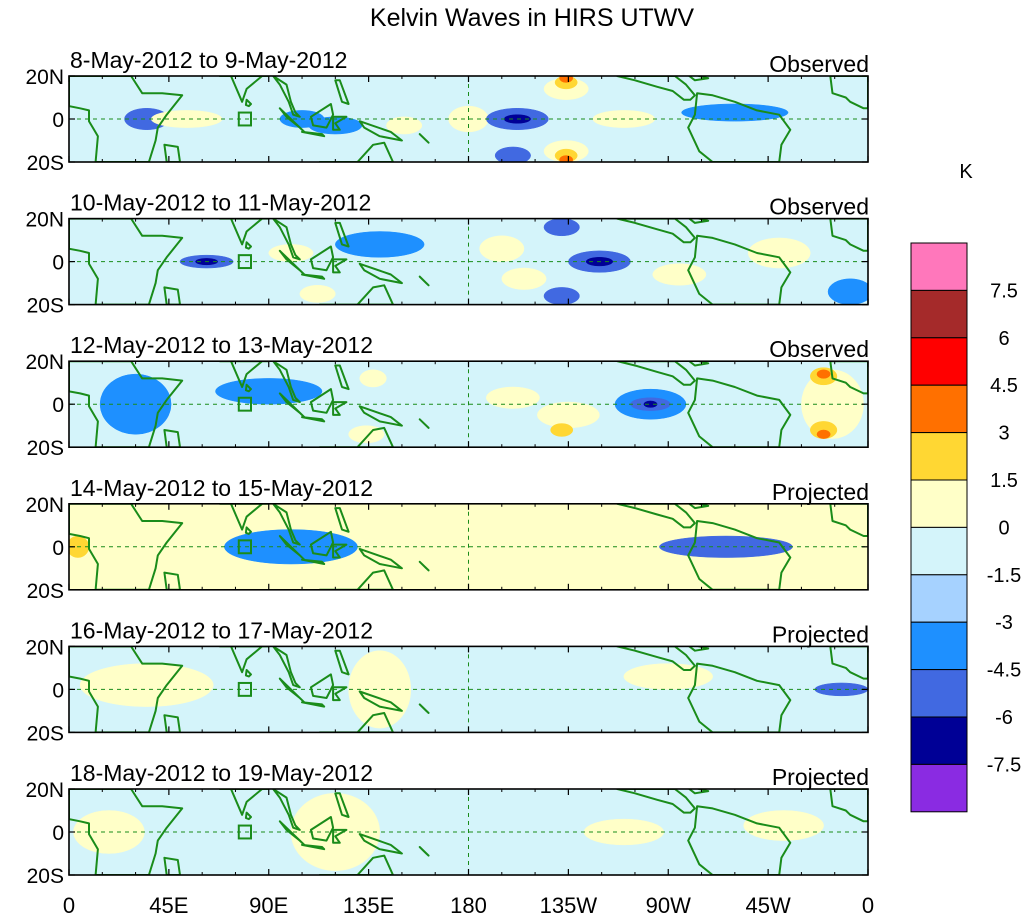 This screenshot has width=1024, height=920. I want to click on panel-date-range: 8-May-2012 to 9-May-2012, so click(208, 60).